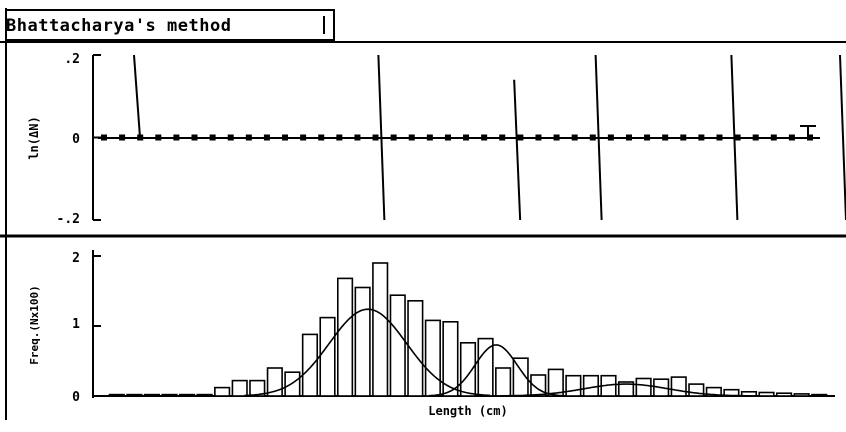  Describe the element at coordinates (34, 324) in the screenshot. I see `bottom-ylabel: Freq.(Nx100)` at that location.